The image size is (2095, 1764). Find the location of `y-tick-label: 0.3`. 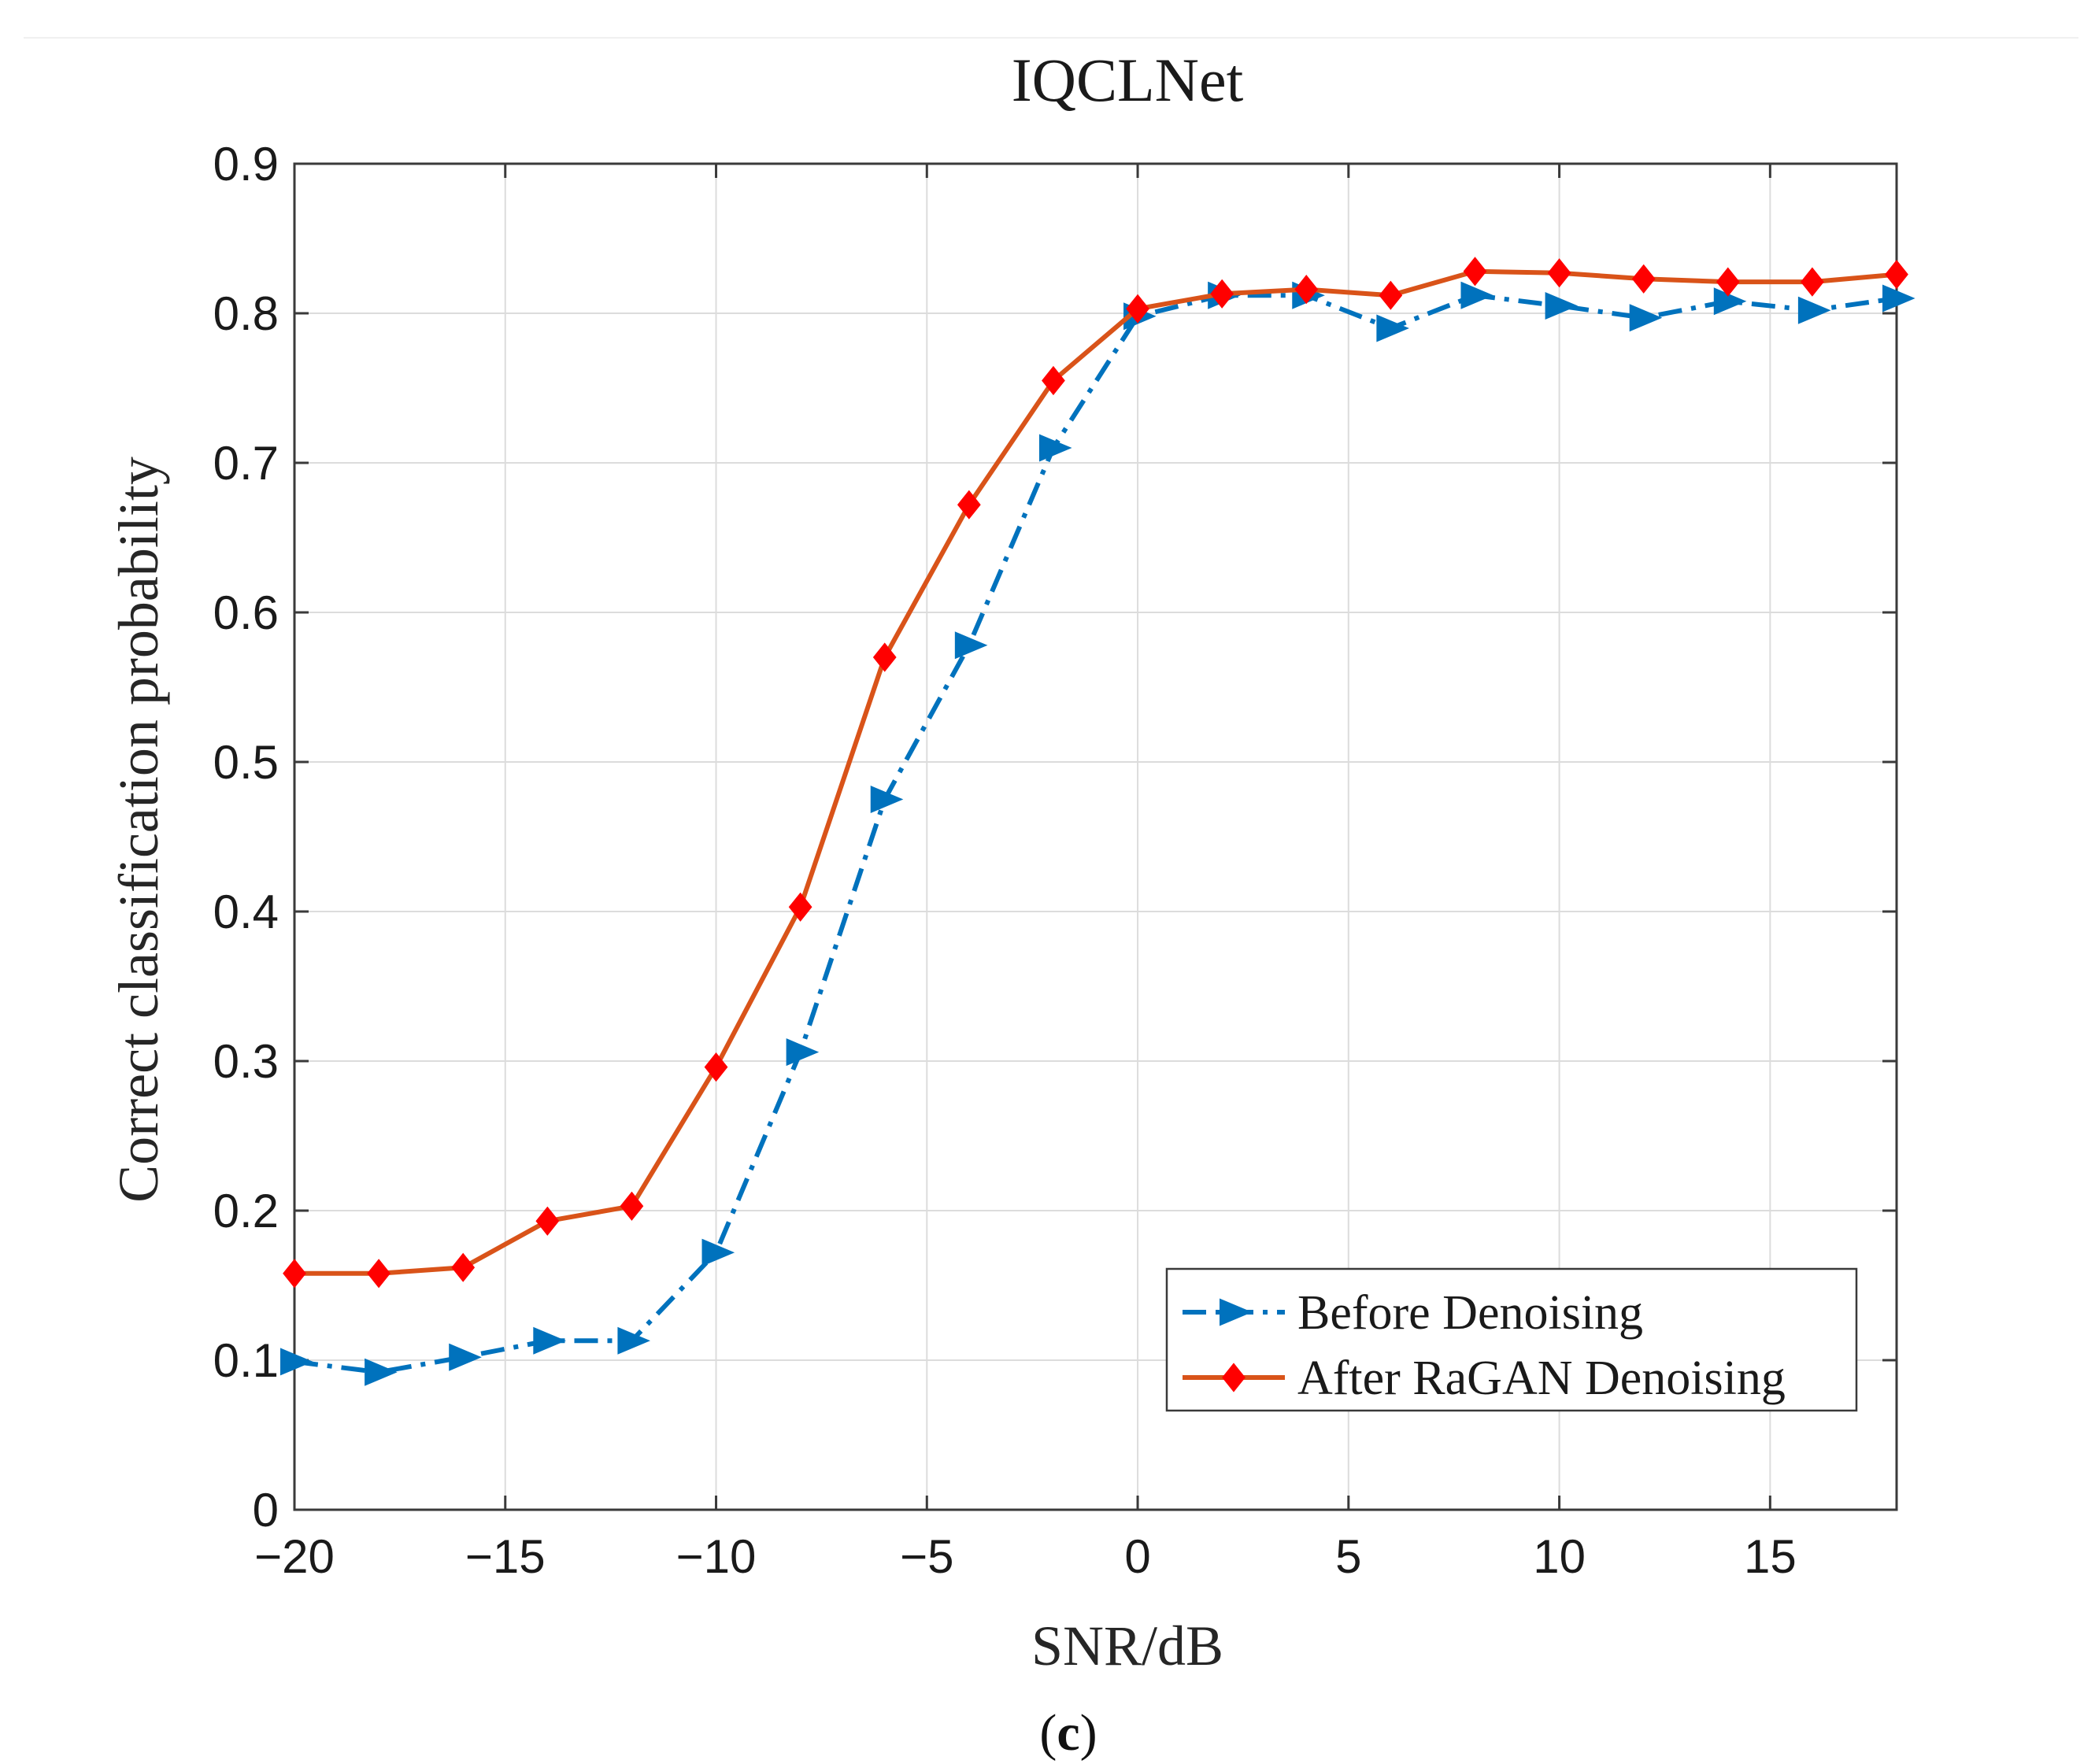

y-tick-label: 0.3 is located at coordinates (246, 1061).